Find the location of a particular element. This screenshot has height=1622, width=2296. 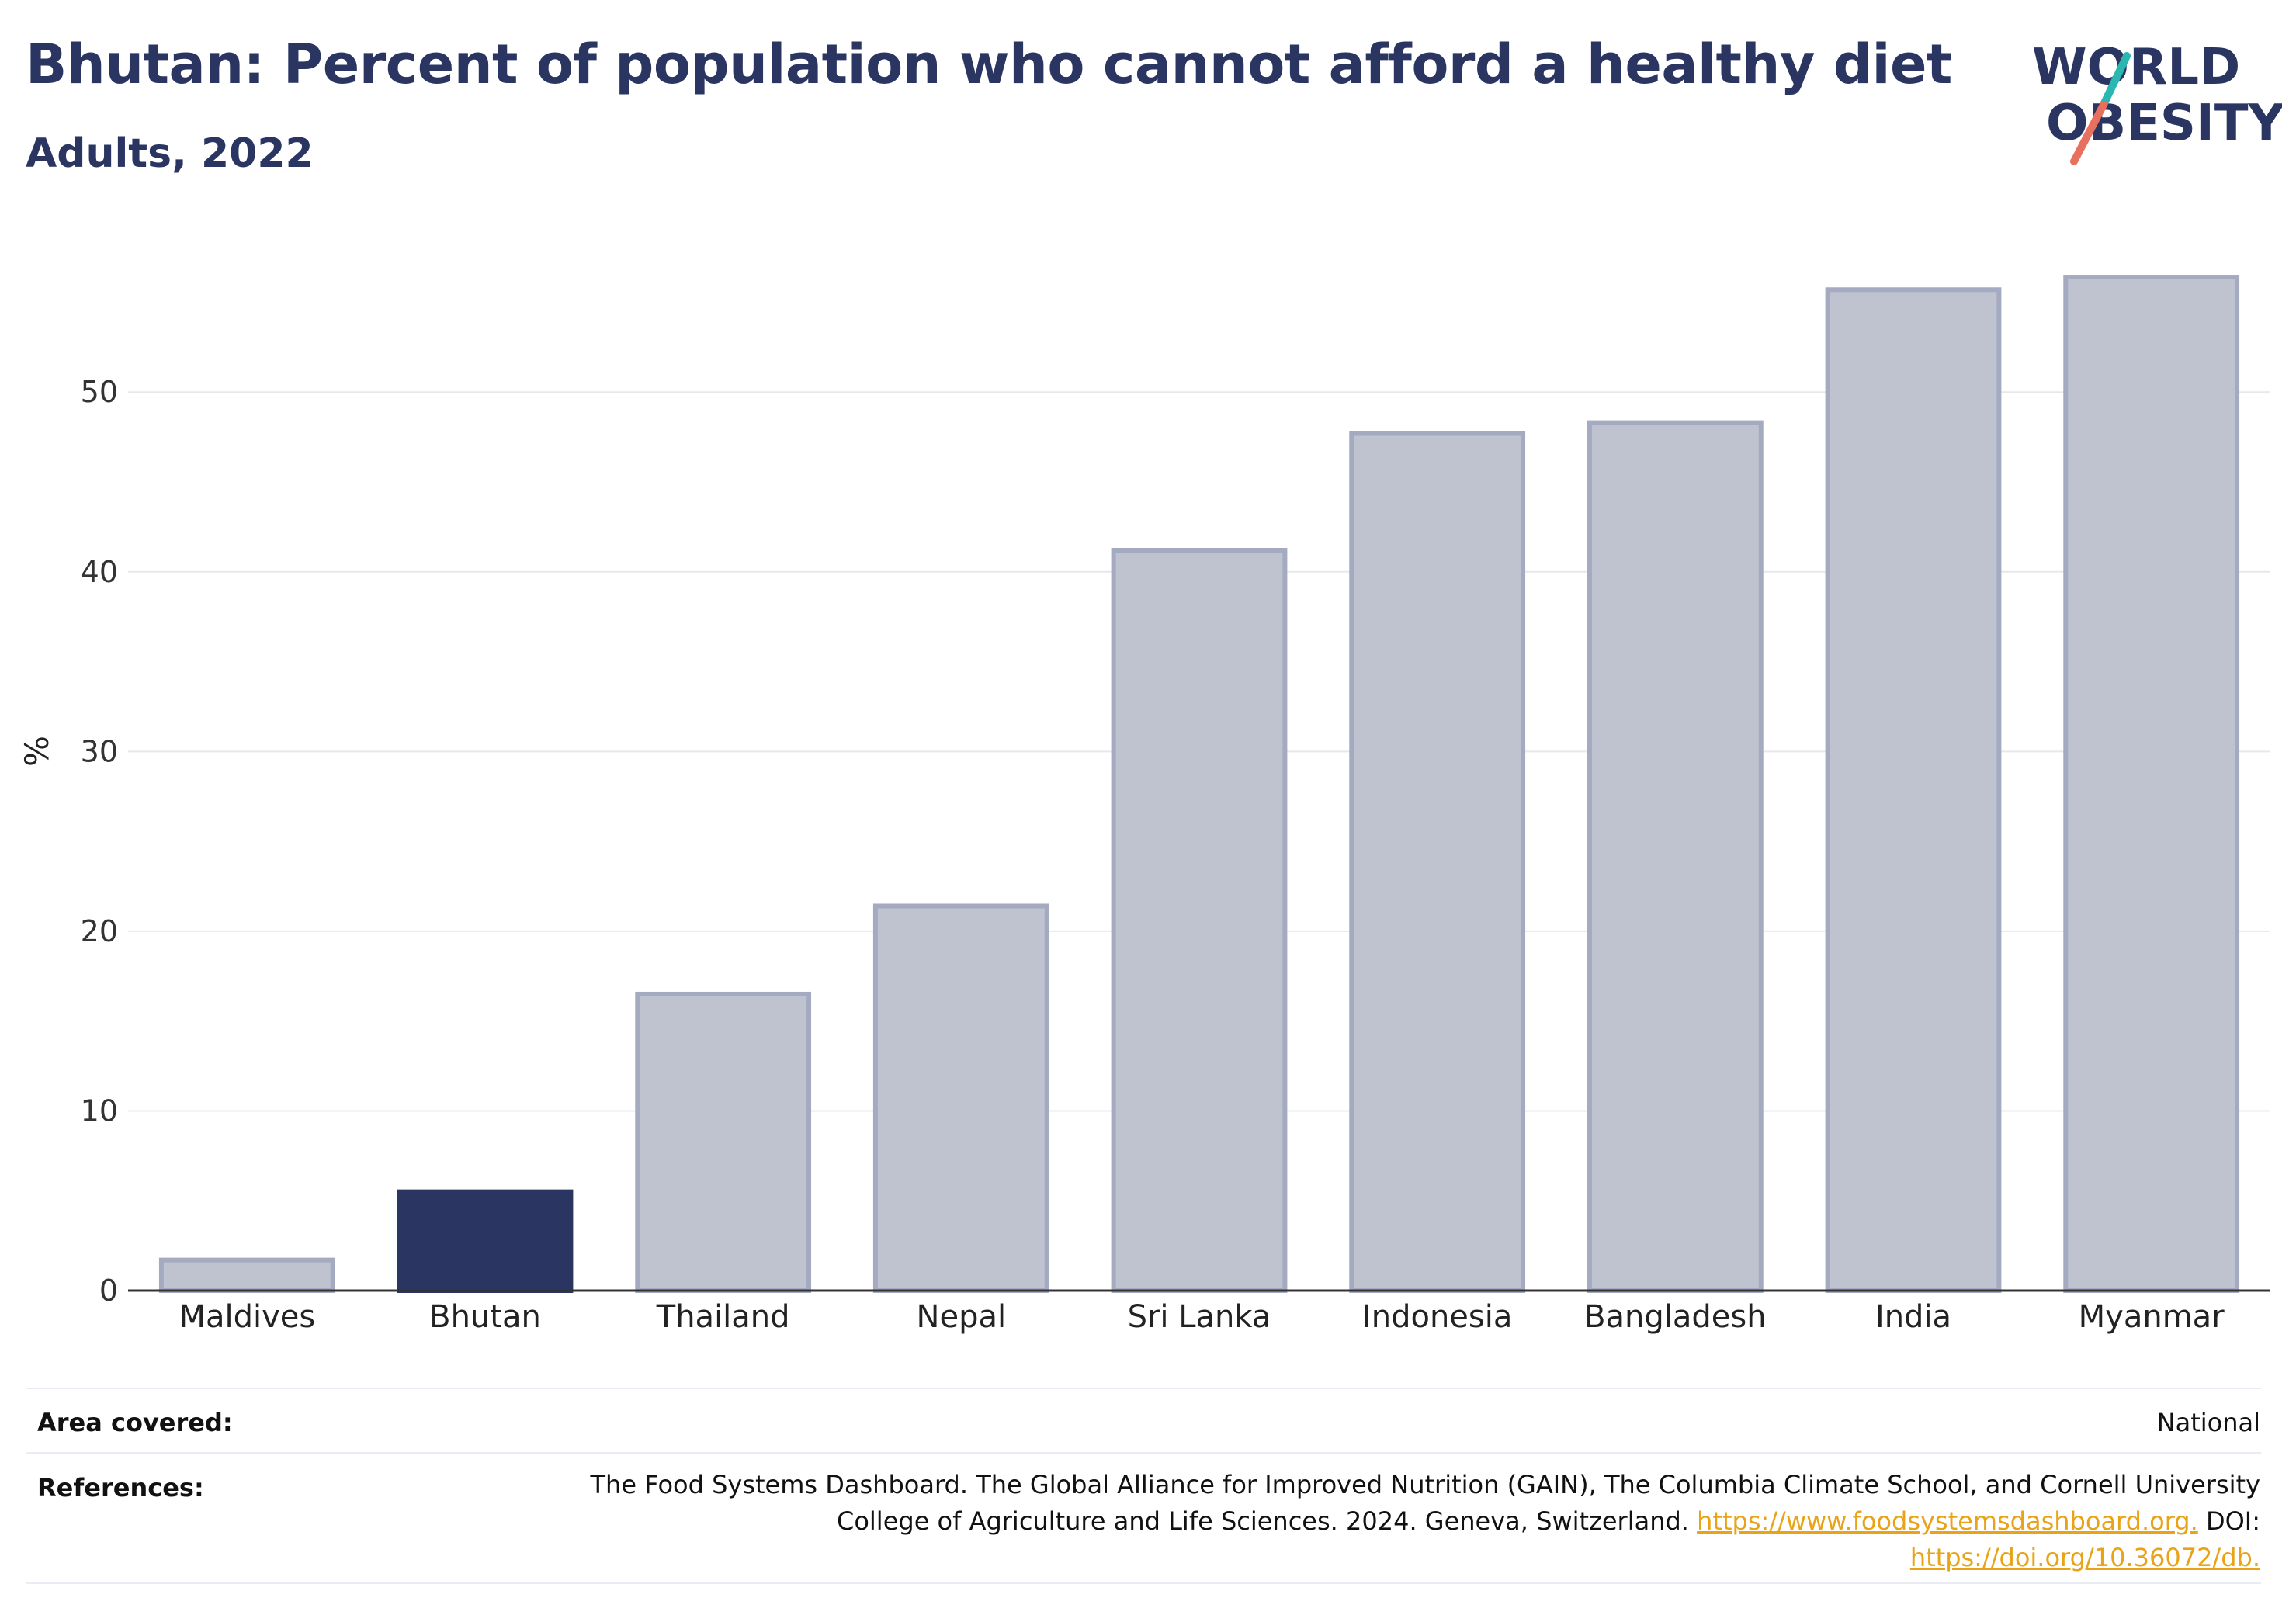

references-link-doi: https://doi.org/10.36072/db. is located at coordinates (2084, 1557).